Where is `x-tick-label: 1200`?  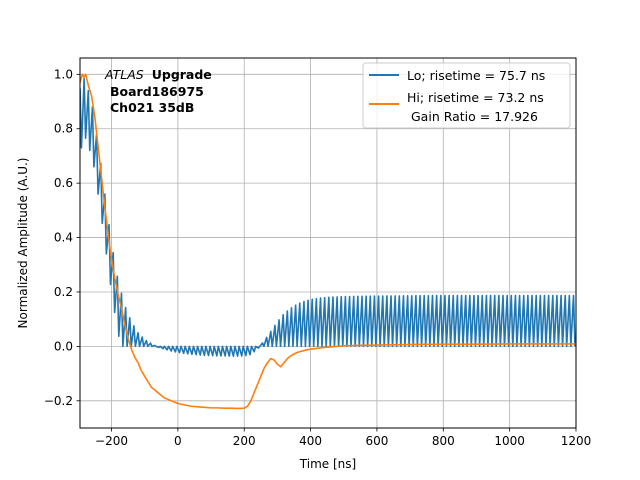
x-tick-label: 1200 is located at coordinates (576, 441).